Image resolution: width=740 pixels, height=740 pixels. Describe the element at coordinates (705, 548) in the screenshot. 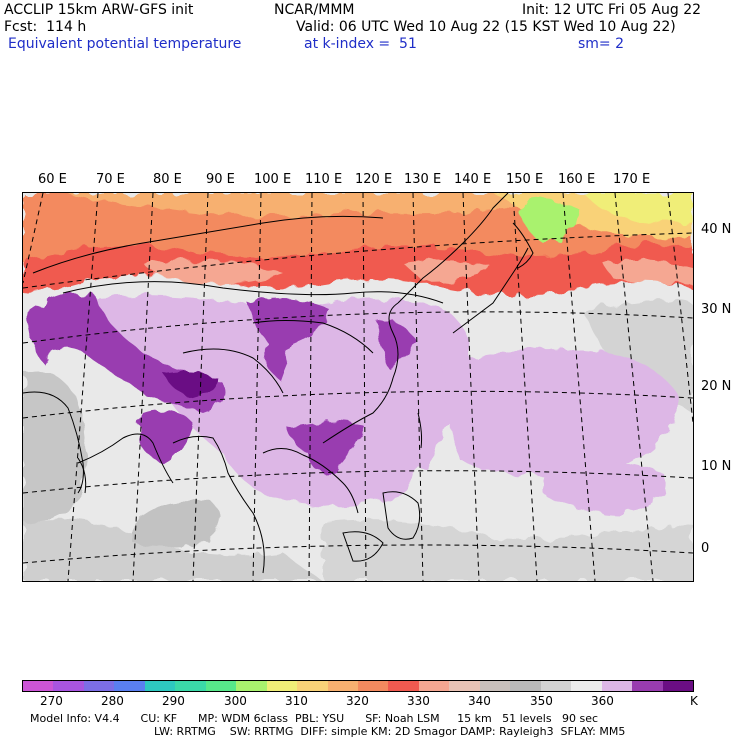

I see `lat-label: 0` at that location.